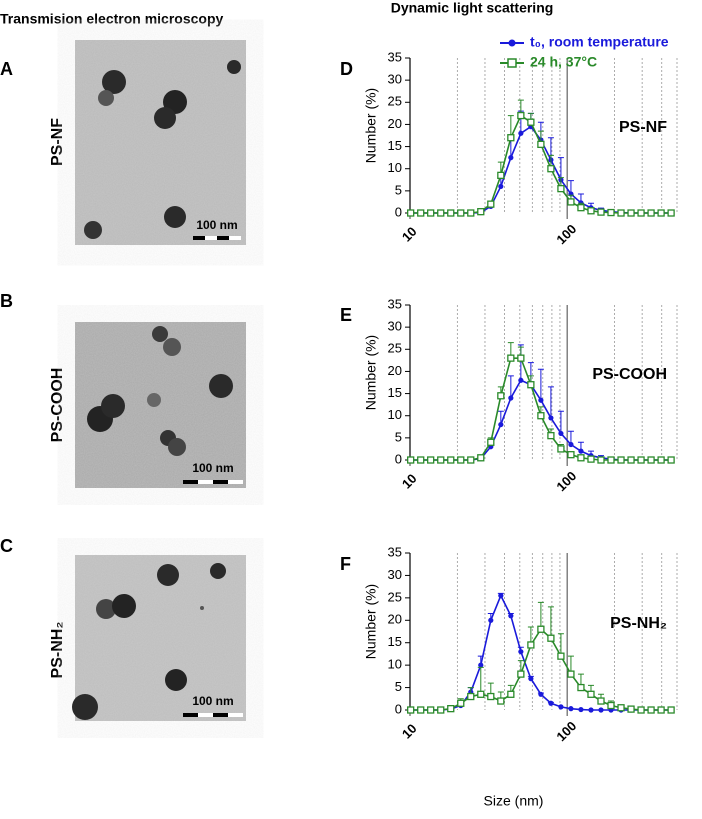  What do you see at coordinates (6, 546) in the screenshot?
I see `panel-letter: C` at bounding box center [6, 546].